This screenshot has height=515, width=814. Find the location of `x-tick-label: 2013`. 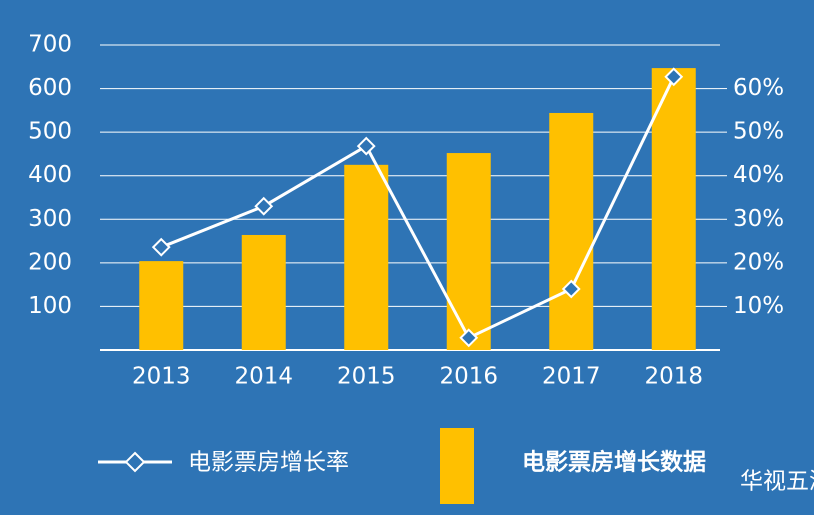

x-tick-label: 2013 is located at coordinates (161, 377).